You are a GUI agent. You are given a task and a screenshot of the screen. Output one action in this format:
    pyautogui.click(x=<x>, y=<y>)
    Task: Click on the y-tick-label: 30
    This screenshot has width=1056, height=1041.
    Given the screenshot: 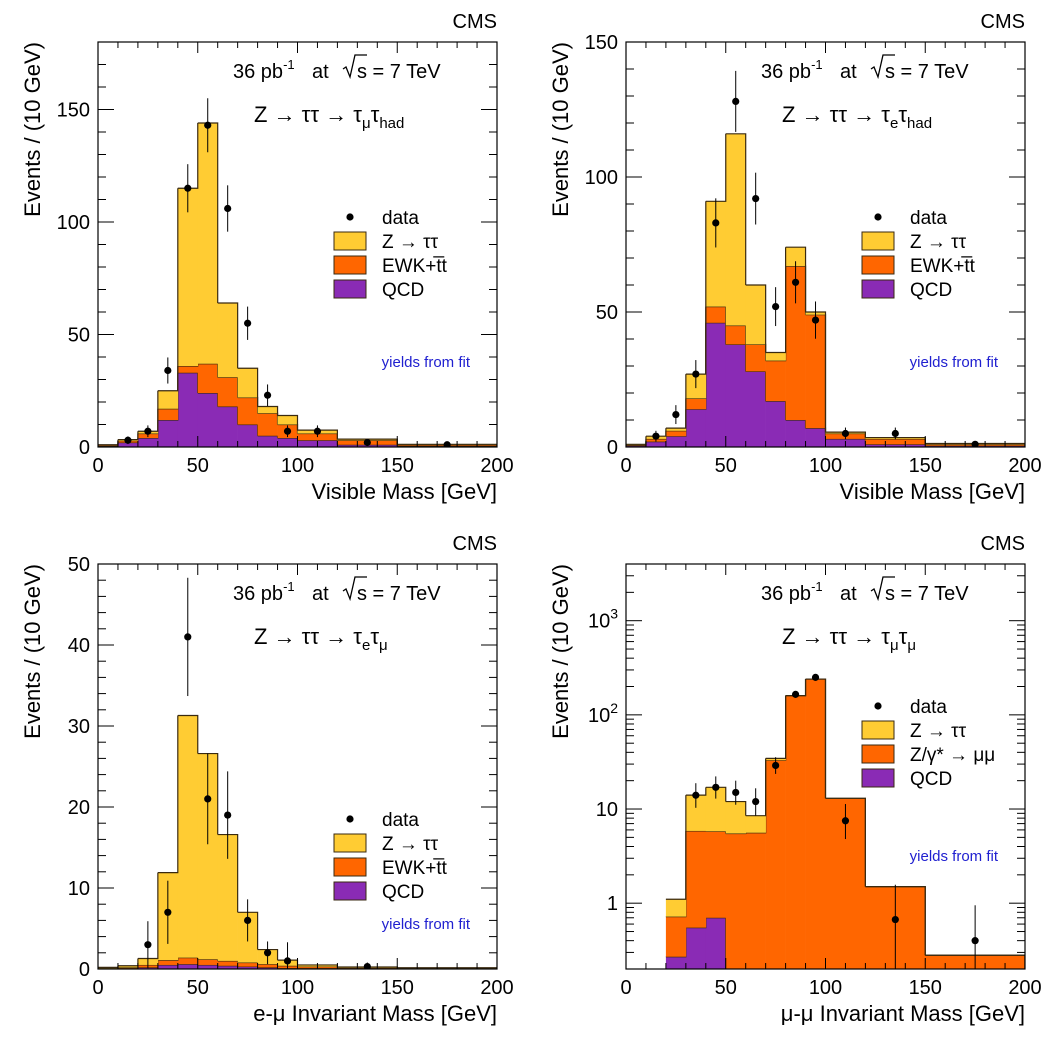 What is the action you would take?
    pyautogui.click(x=79, y=727)
    